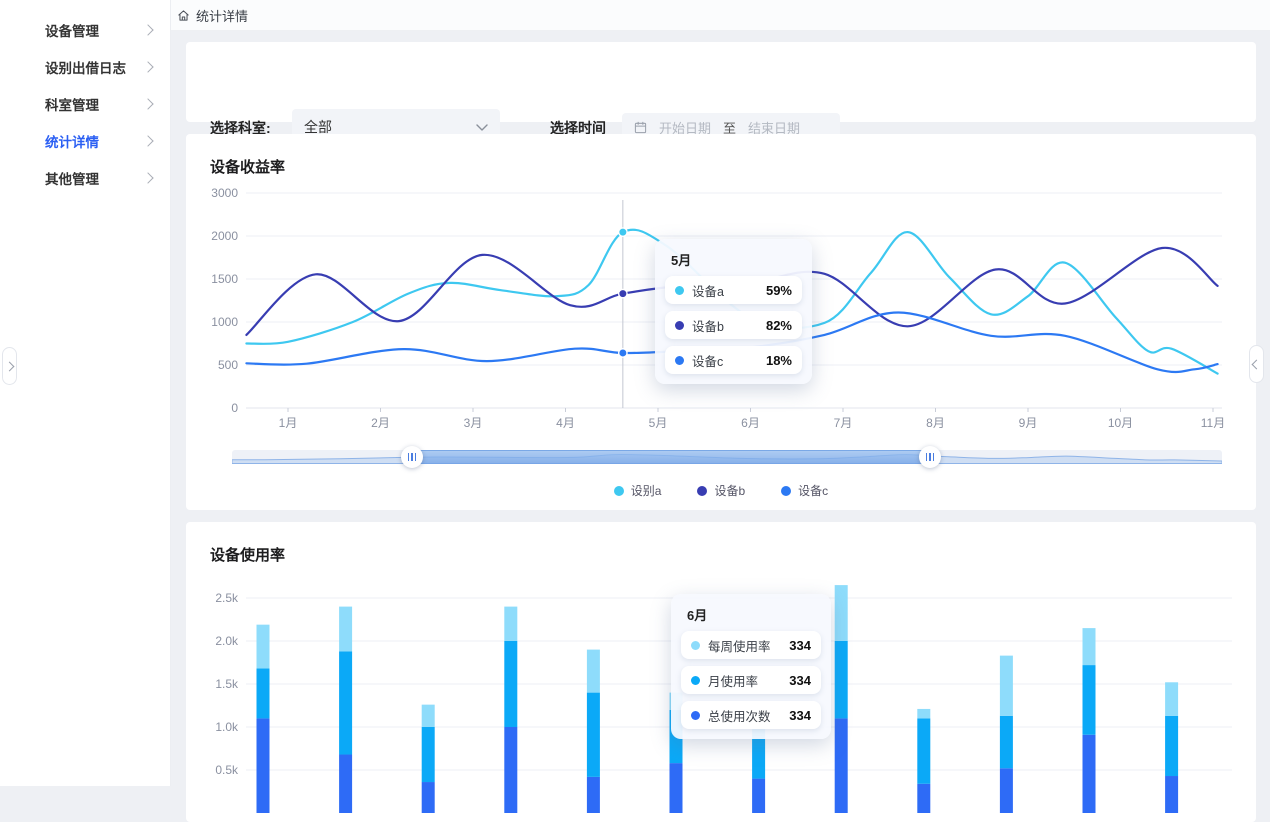 This screenshot has height=822, width=1270. Describe the element at coordinates (1172, 794) in the screenshot. I see `bar-segment-总使用次数-12月` at that location.